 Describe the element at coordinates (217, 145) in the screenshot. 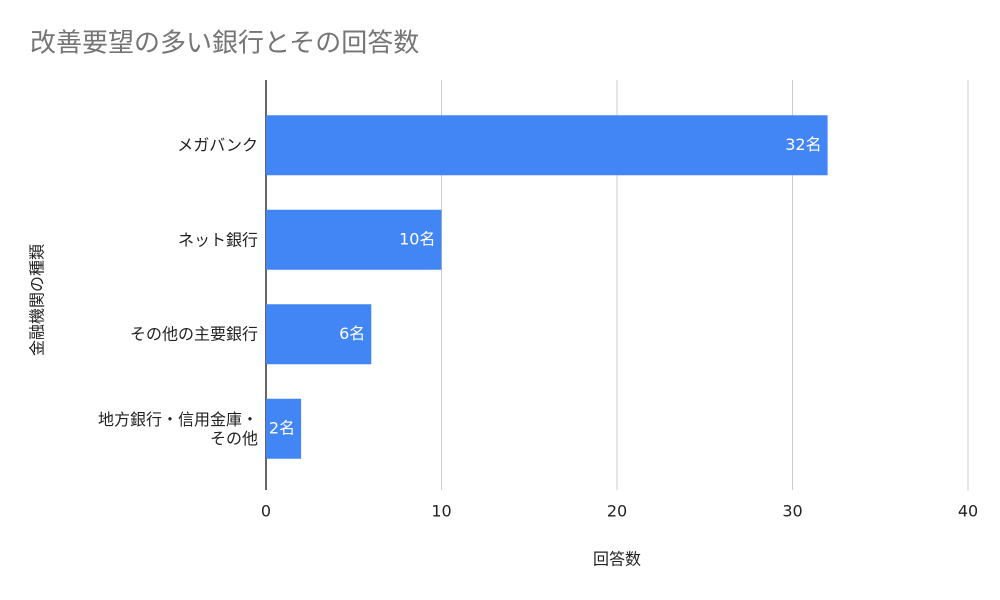

I see `y-tick-label: メガバンク` at that location.